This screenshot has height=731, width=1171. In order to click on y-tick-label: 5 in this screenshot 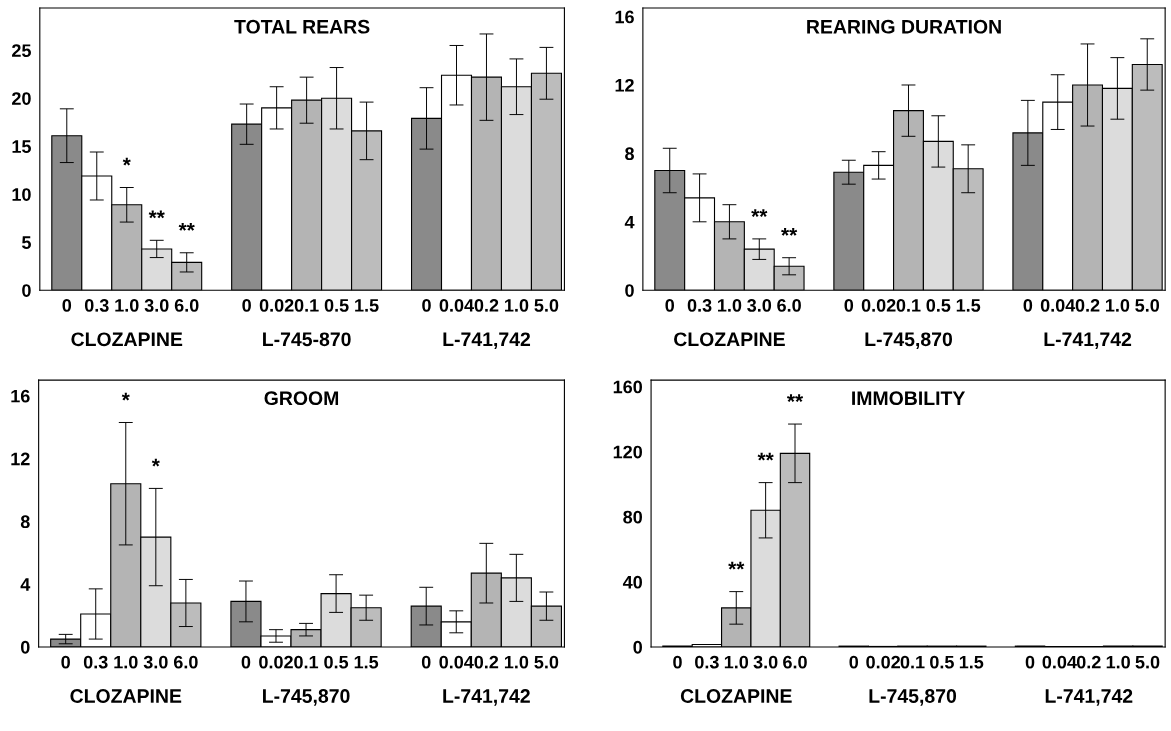, I will do `click(26, 242)`.